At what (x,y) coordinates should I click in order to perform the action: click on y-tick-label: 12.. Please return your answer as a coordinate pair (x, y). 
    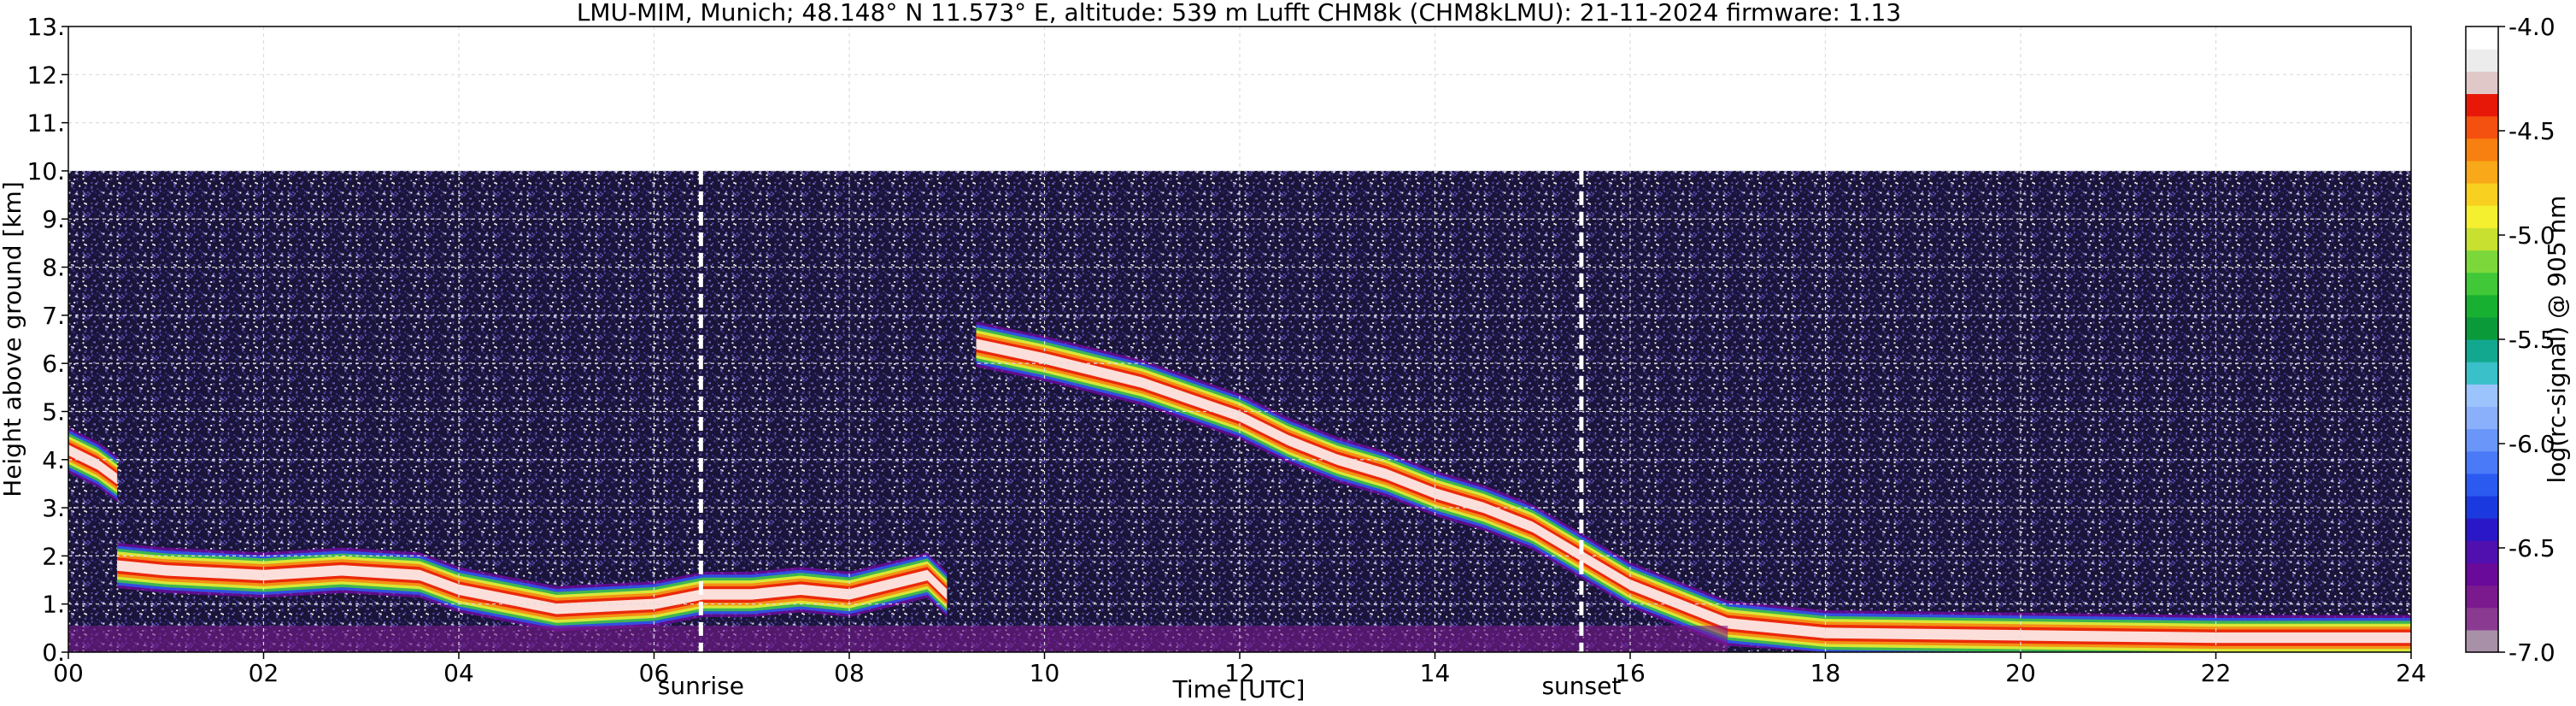
    Looking at the image, I should click on (45, 75).